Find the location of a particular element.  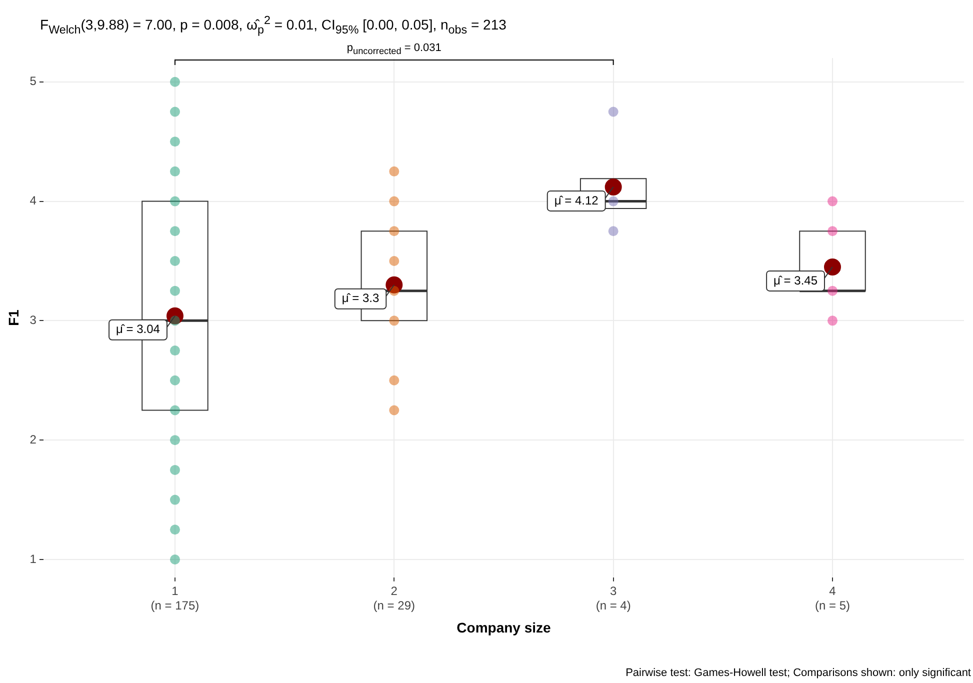

x-tick-label: 3 (n = 4) is located at coordinates (613, 598).